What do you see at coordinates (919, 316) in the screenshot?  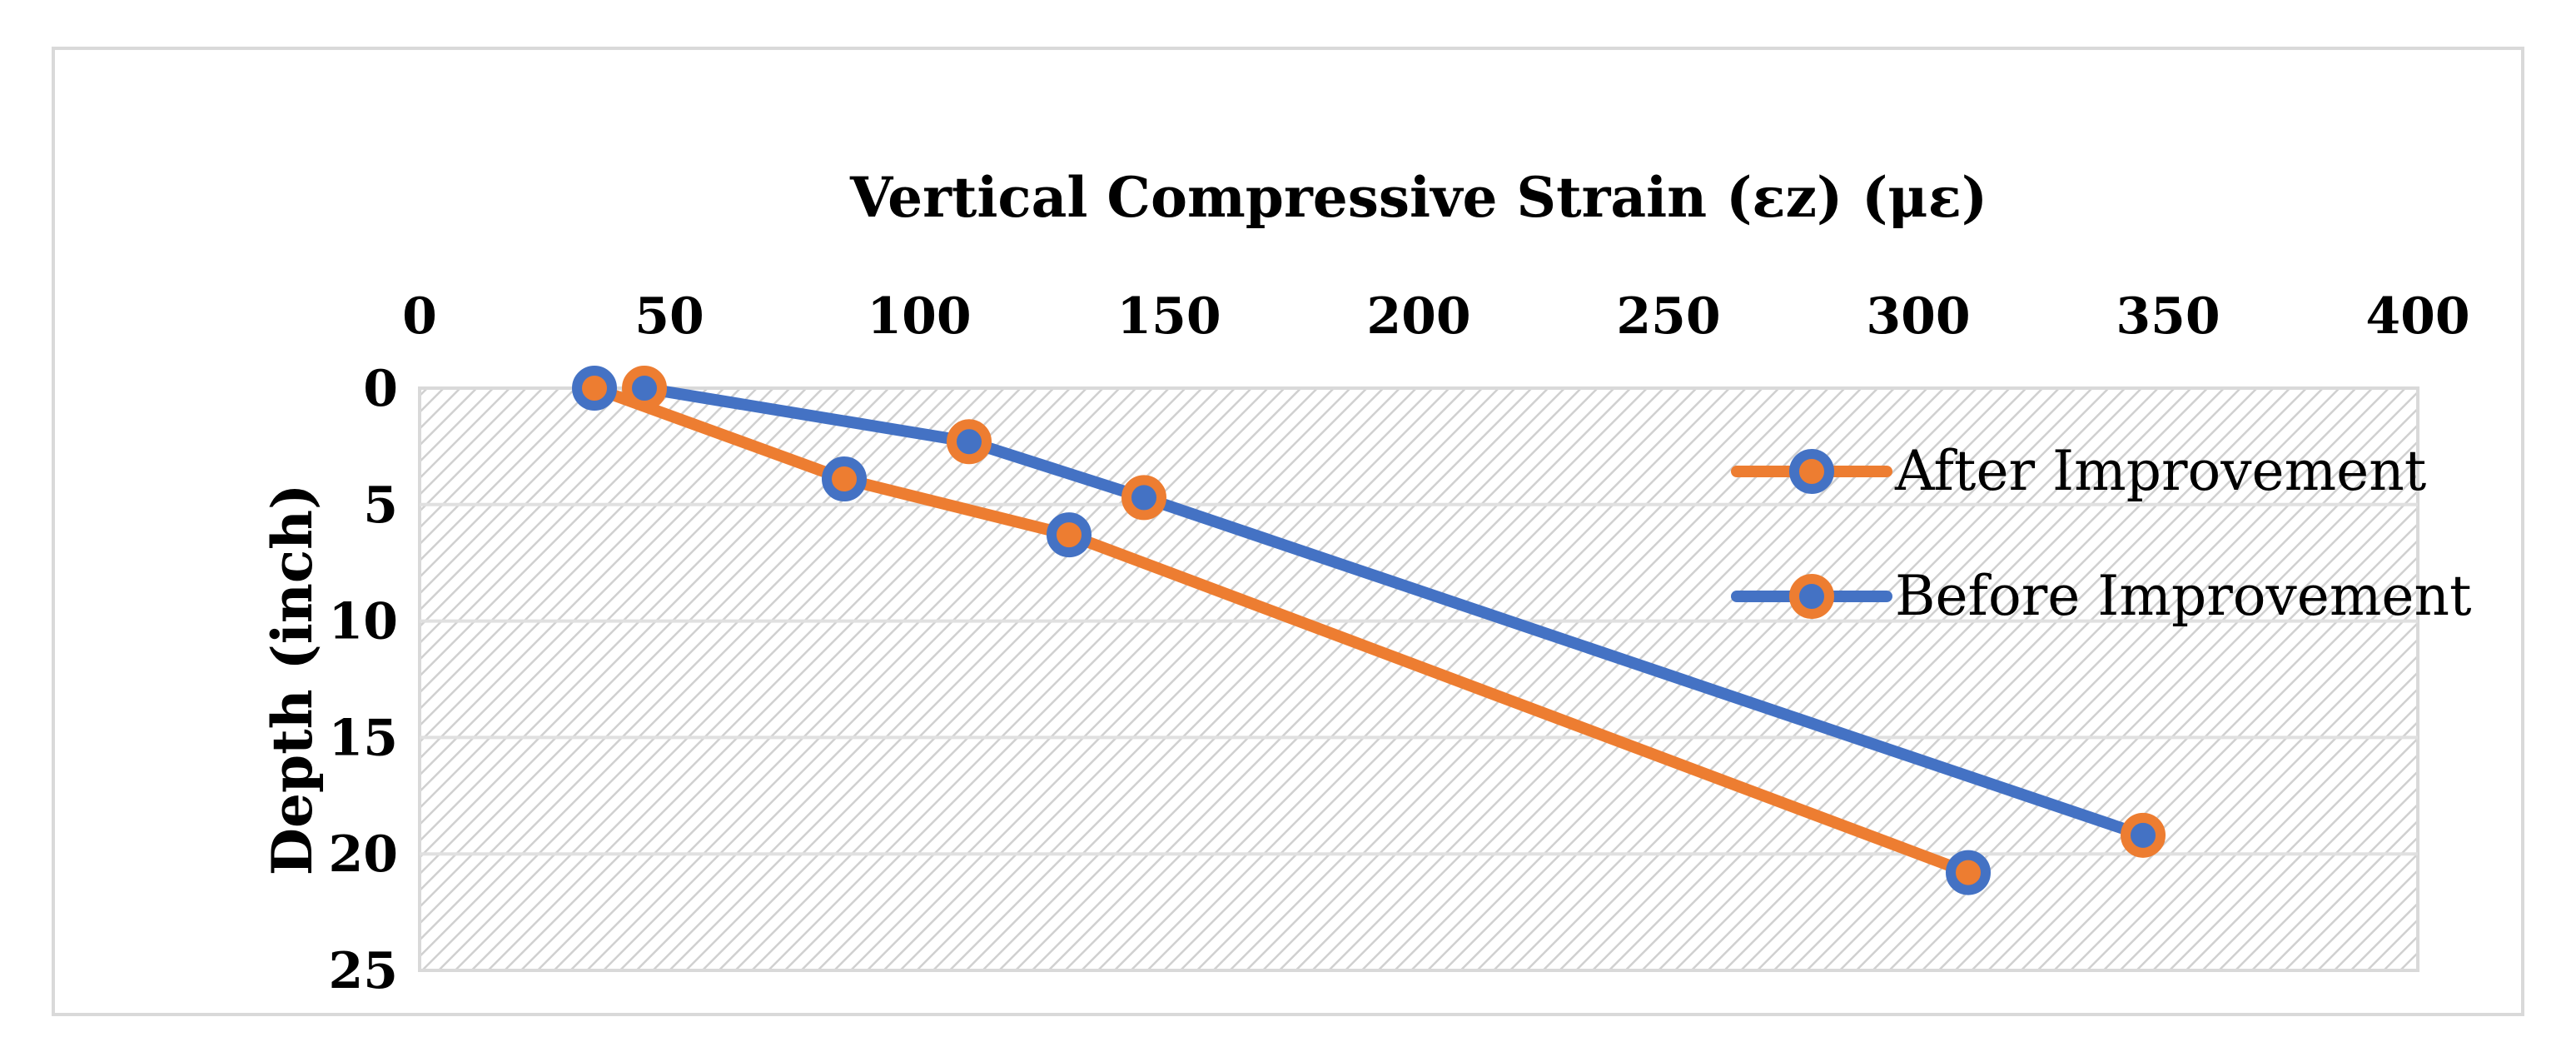 I see `x-tick-label-100: 100` at bounding box center [919, 316].